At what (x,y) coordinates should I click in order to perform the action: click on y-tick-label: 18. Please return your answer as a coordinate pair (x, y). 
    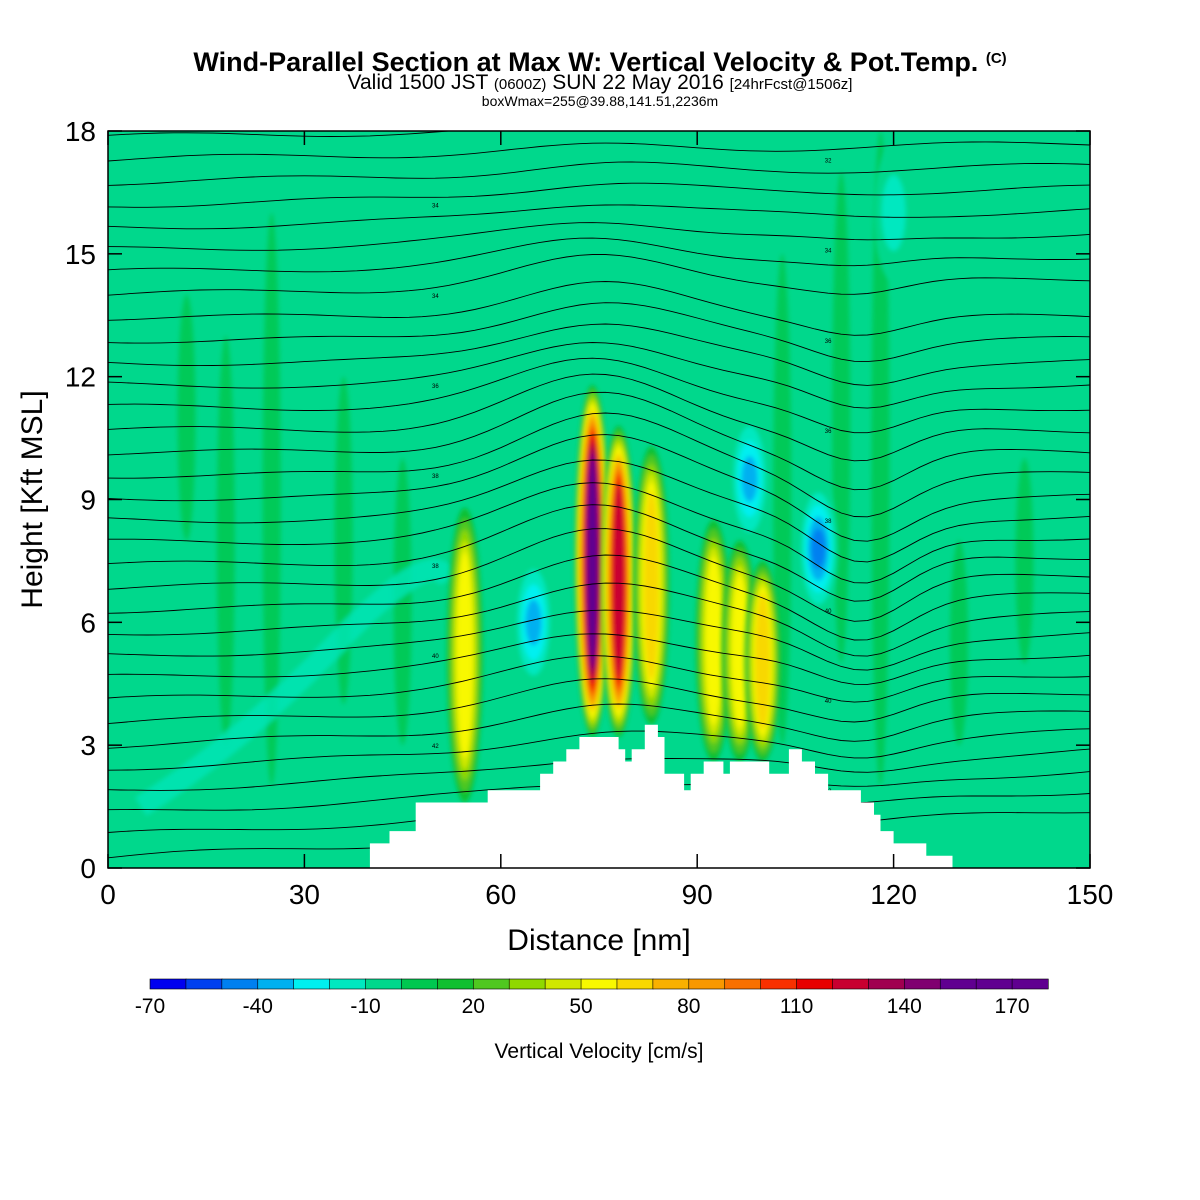
    Looking at the image, I should click on (80, 131).